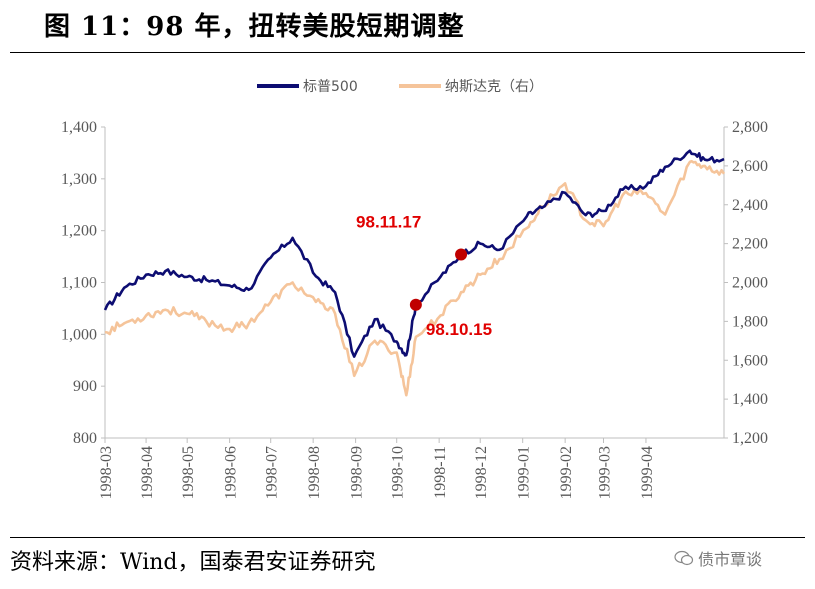 This screenshot has height=589, width=815. What do you see at coordinates (750, 438) in the screenshot?
I see `y-tick-label-right: 1,200` at bounding box center [750, 438].